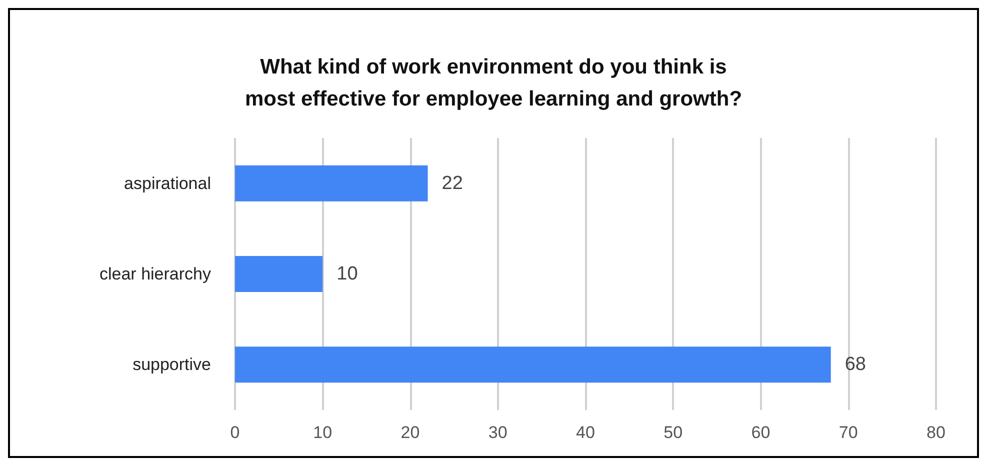  What do you see at coordinates (673, 432) in the screenshot?
I see `x-tick-label: 50` at bounding box center [673, 432].